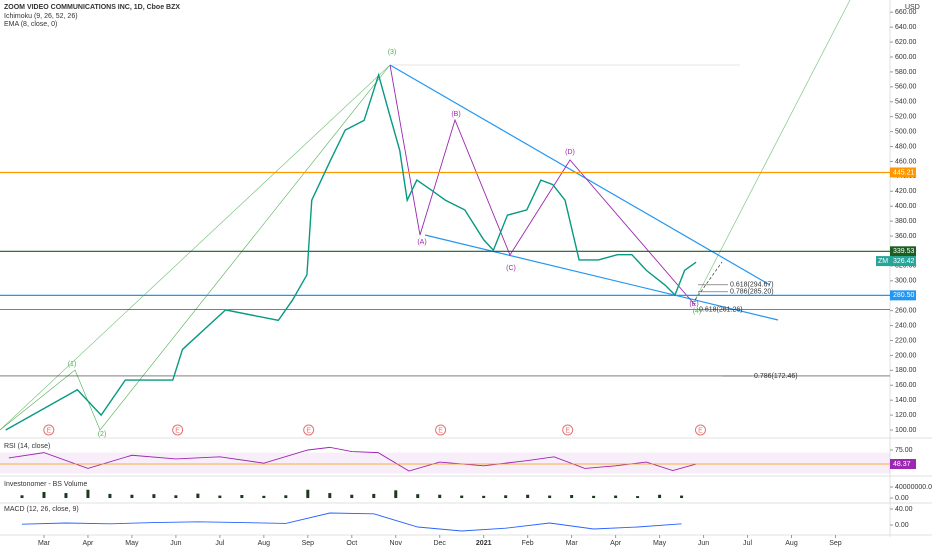 This screenshot has width=932, height=555. Describe the element at coordinates (883, 261) in the screenshot. I see `symbol-label: ZM` at that location.